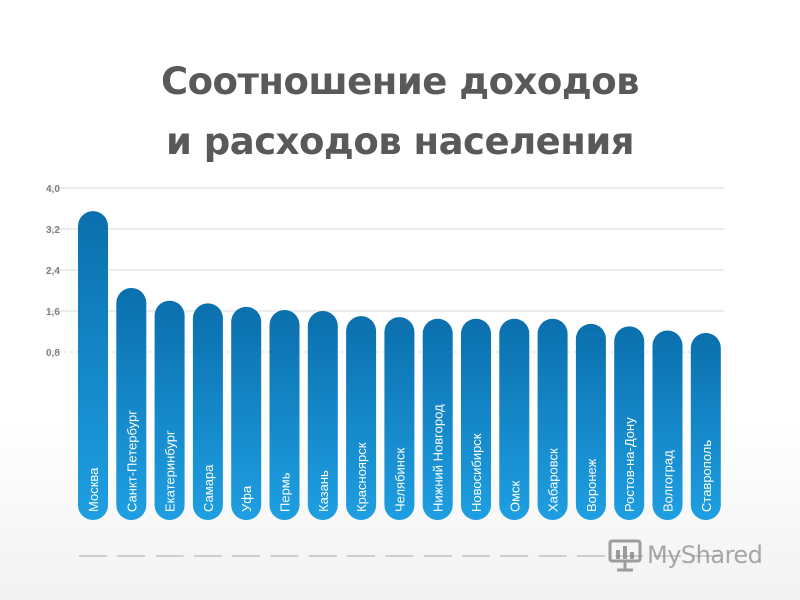 The width and height of the screenshot is (800, 600). Describe the element at coordinates (705, 555) in the screenshot. I see `watermark-text: MyShared` at that location.